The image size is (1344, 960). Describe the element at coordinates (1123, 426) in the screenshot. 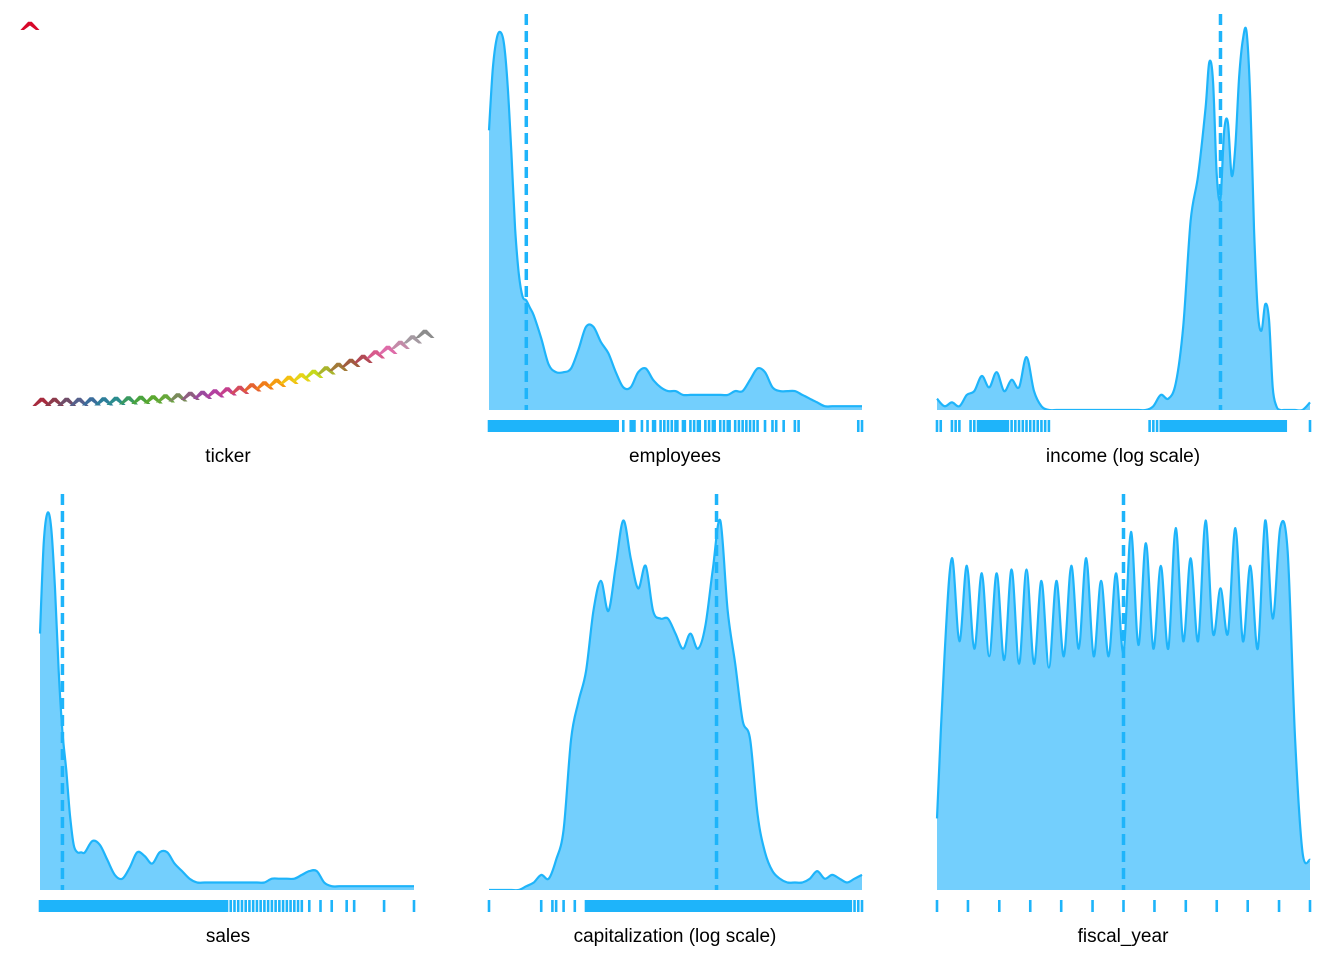

I see `rug-income` at that location.